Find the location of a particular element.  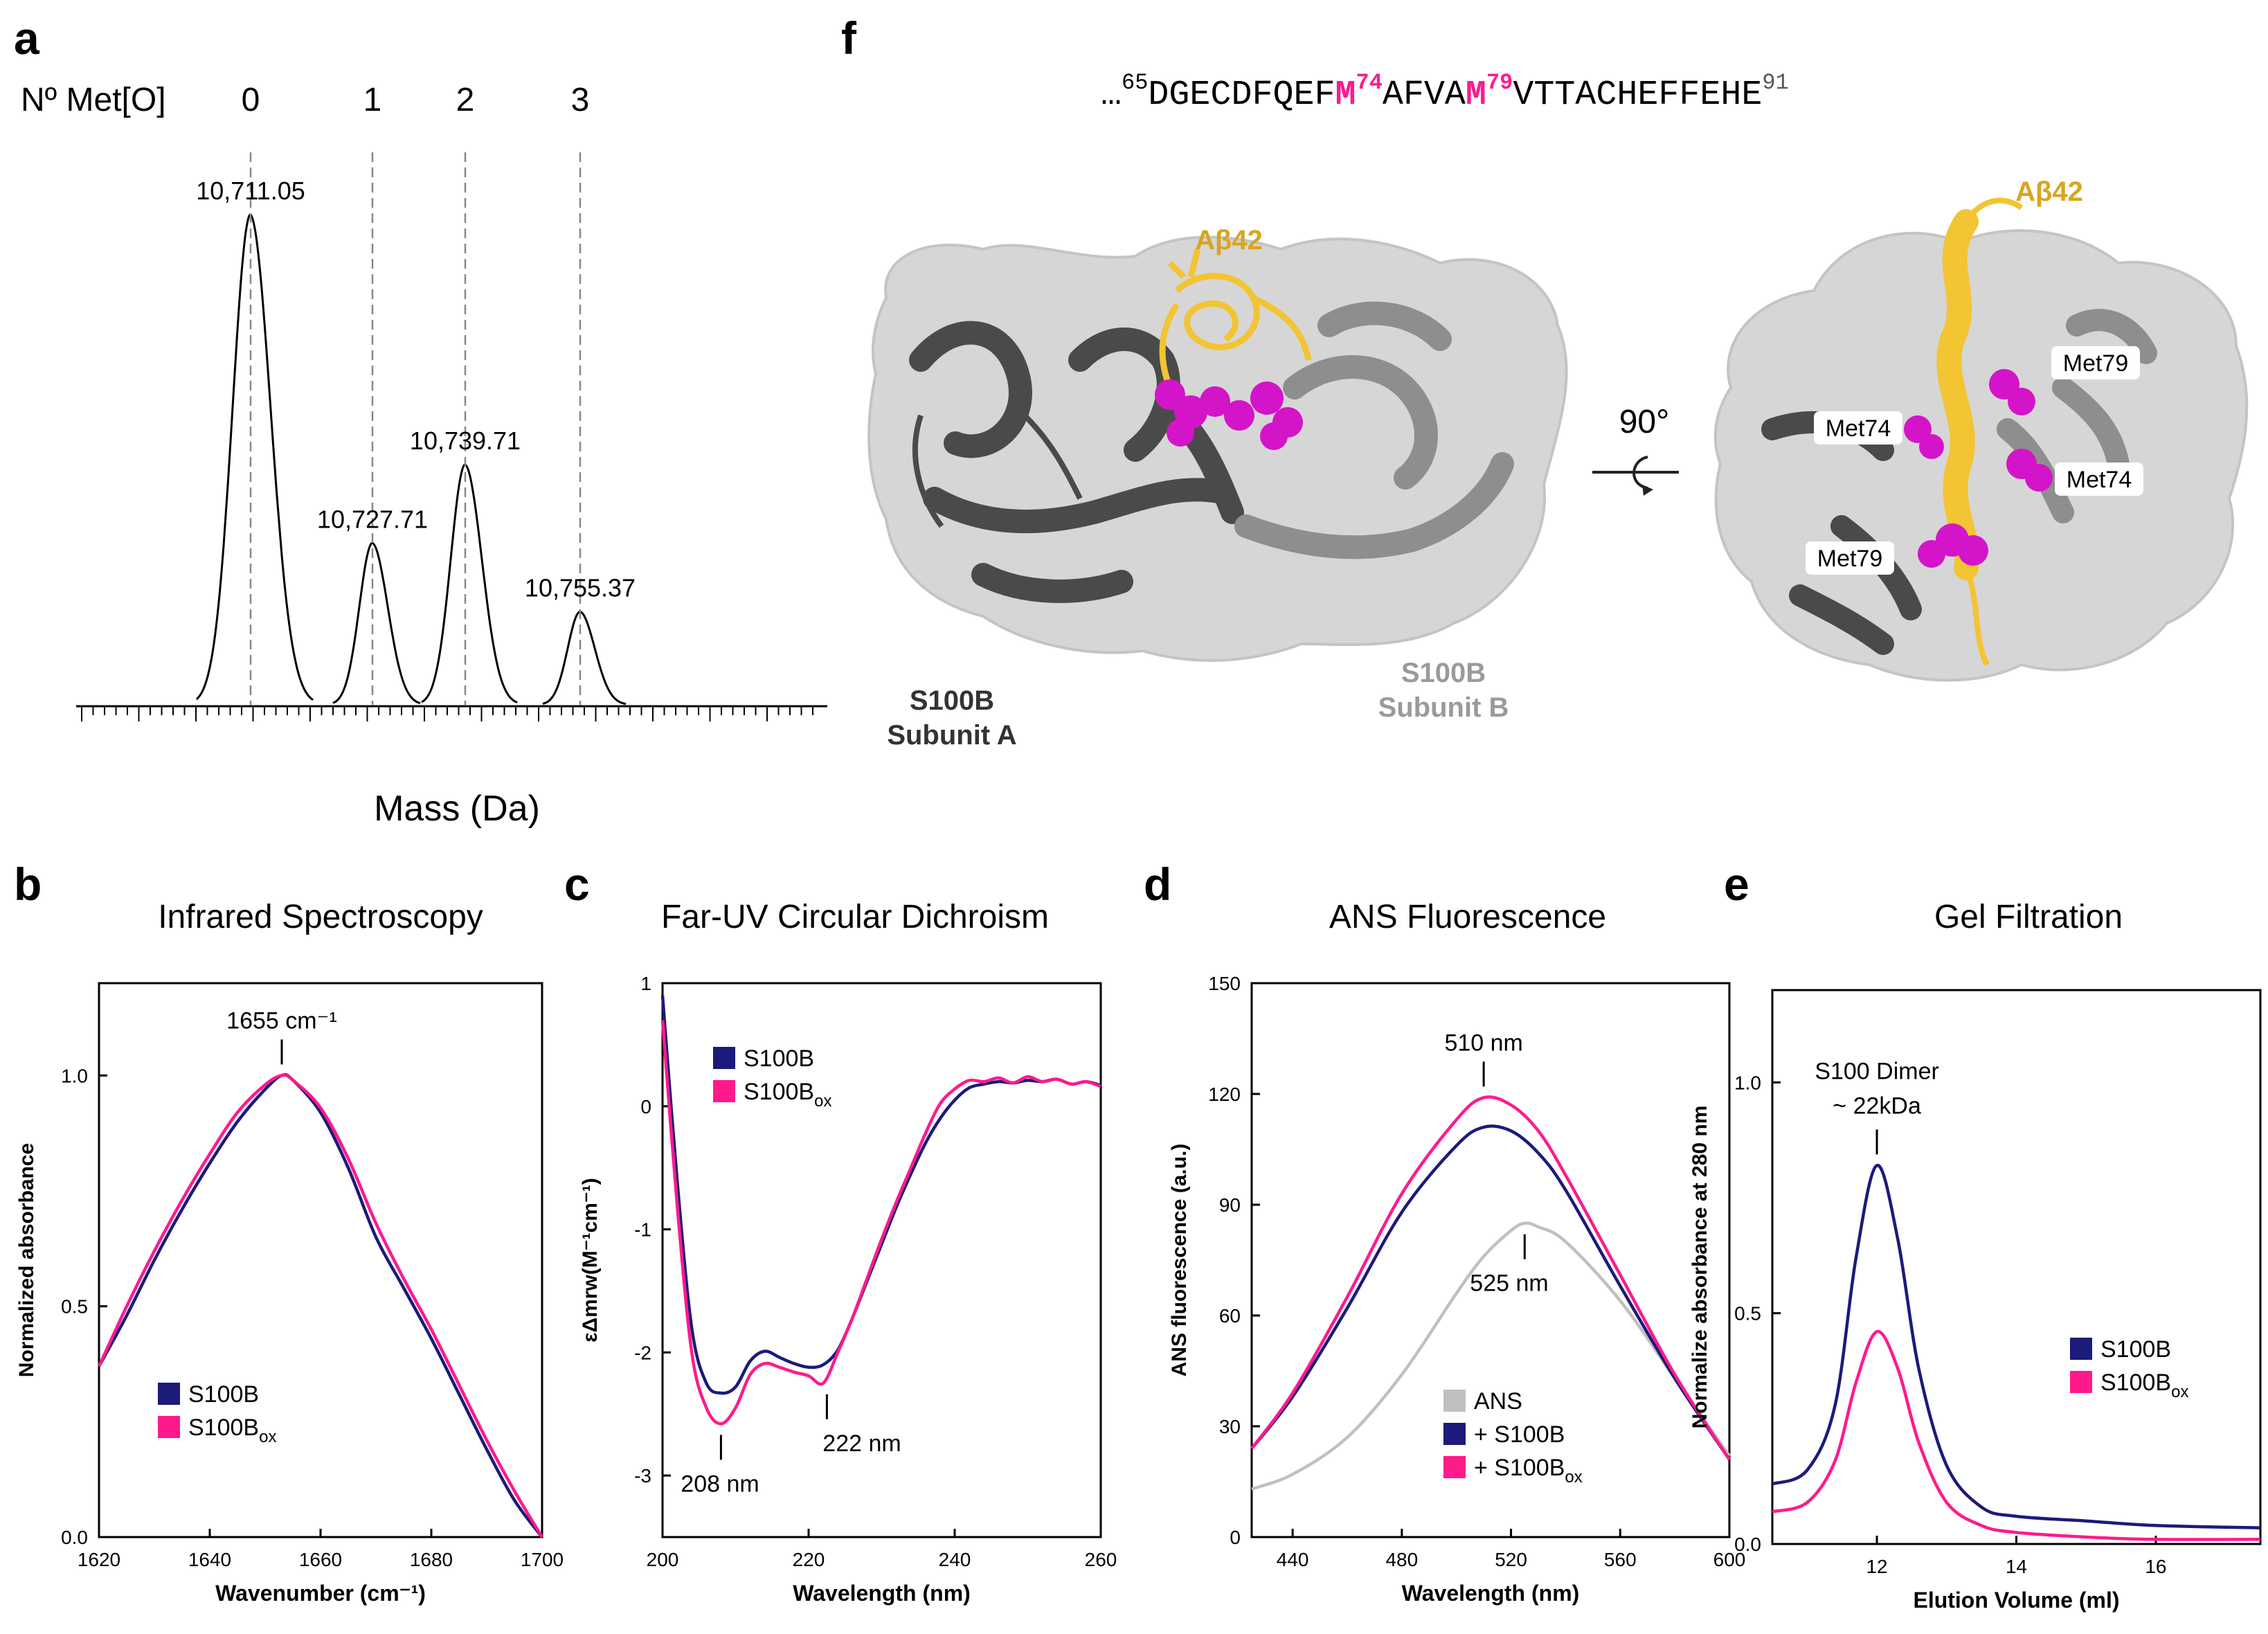

legend-swatch-b is located at coordinates (169, 1394).